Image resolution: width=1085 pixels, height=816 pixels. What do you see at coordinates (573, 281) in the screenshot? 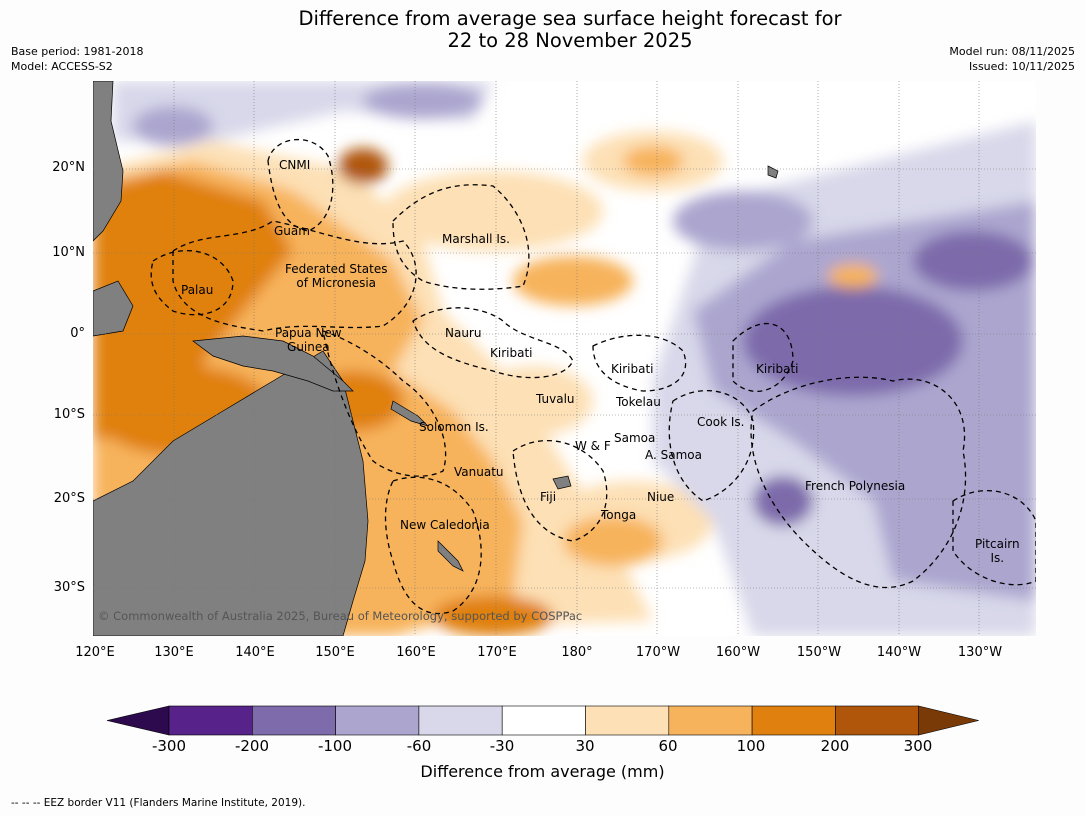
I see `anomaly-orange-marshall-core` at bounding box center [573, 281].